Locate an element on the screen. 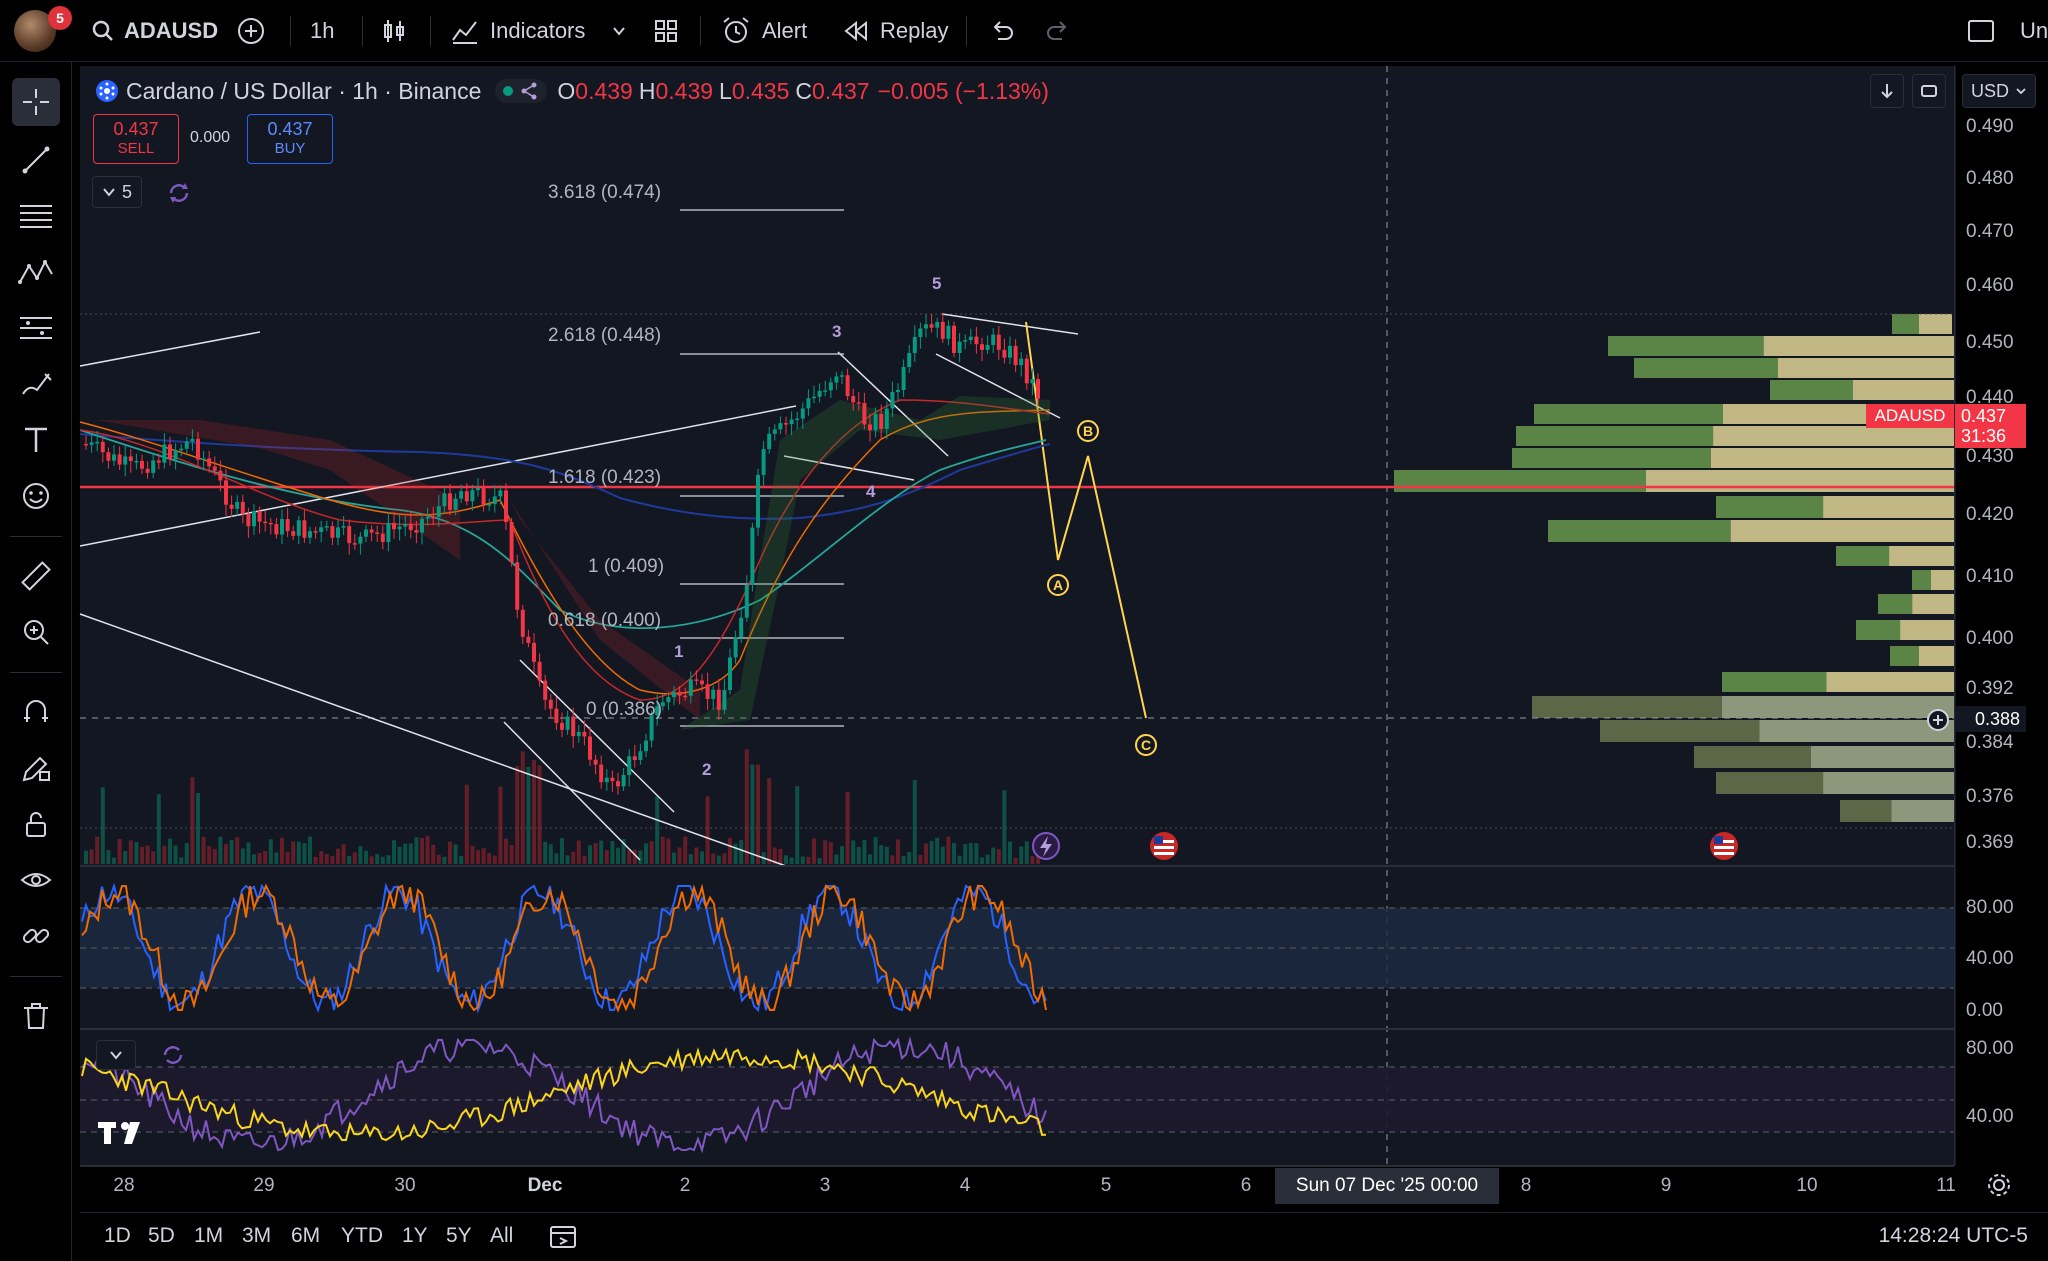  currency-select: USD is located at coordinates (1999, 91).